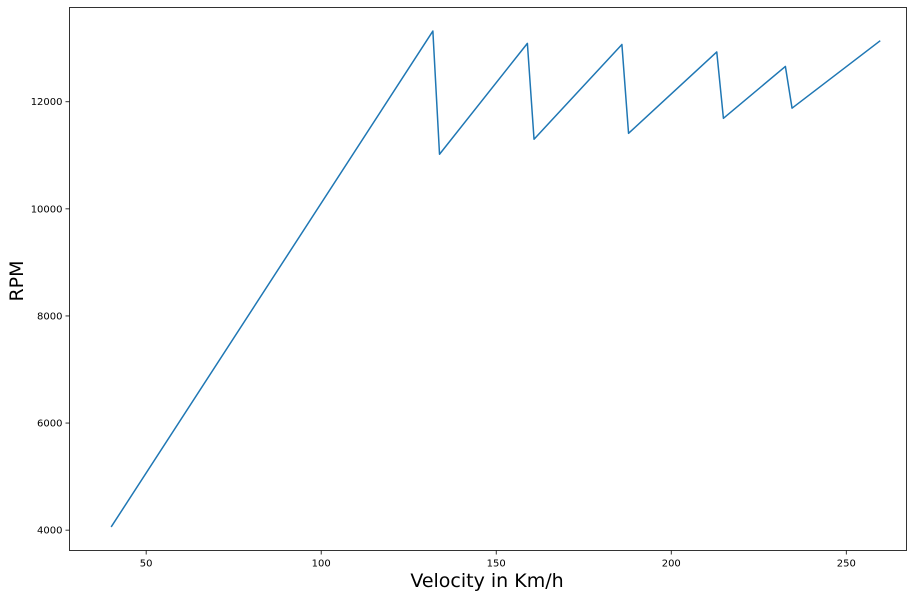  I want to click on y-tick-label: 4000, so click(49, 531).